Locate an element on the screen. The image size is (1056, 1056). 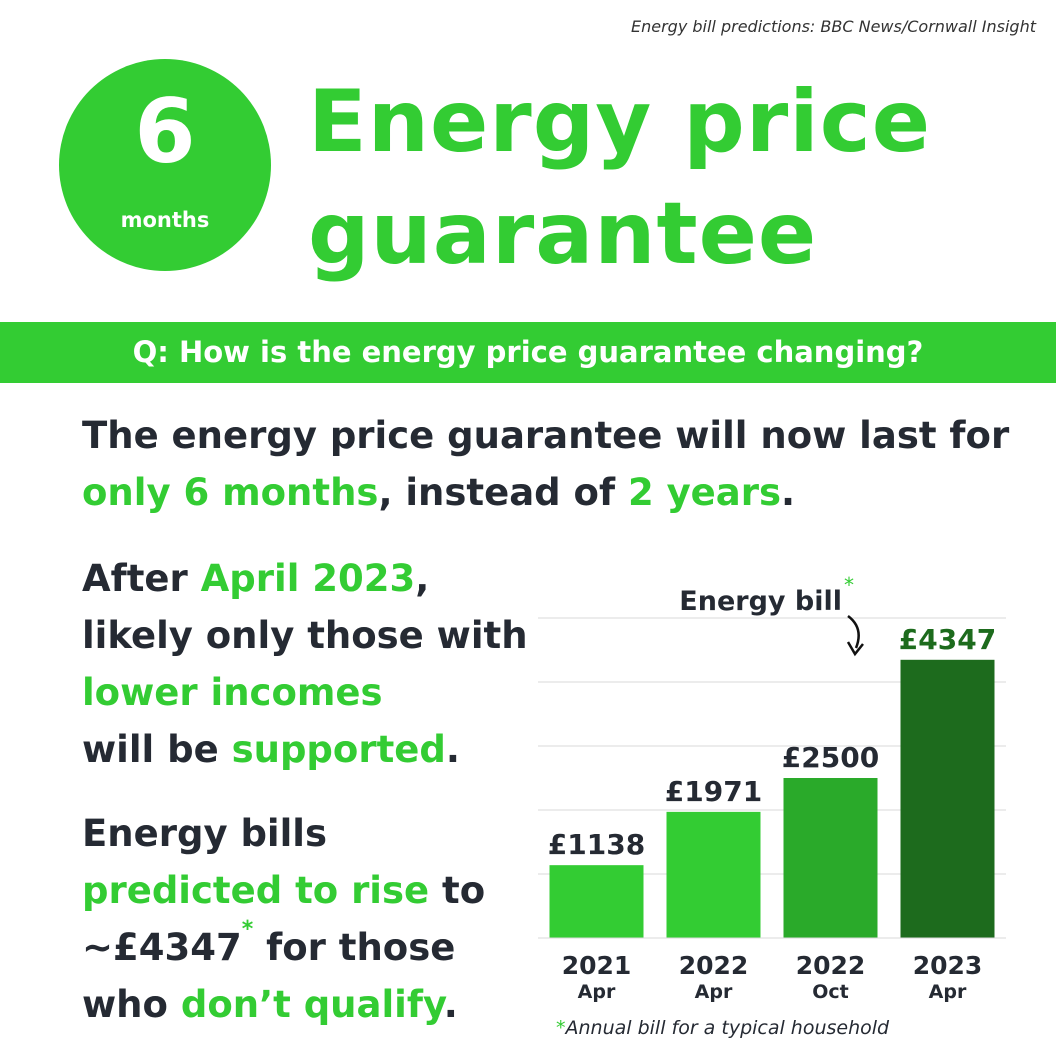
badge-unit: months is located at coordinates (165, 220).